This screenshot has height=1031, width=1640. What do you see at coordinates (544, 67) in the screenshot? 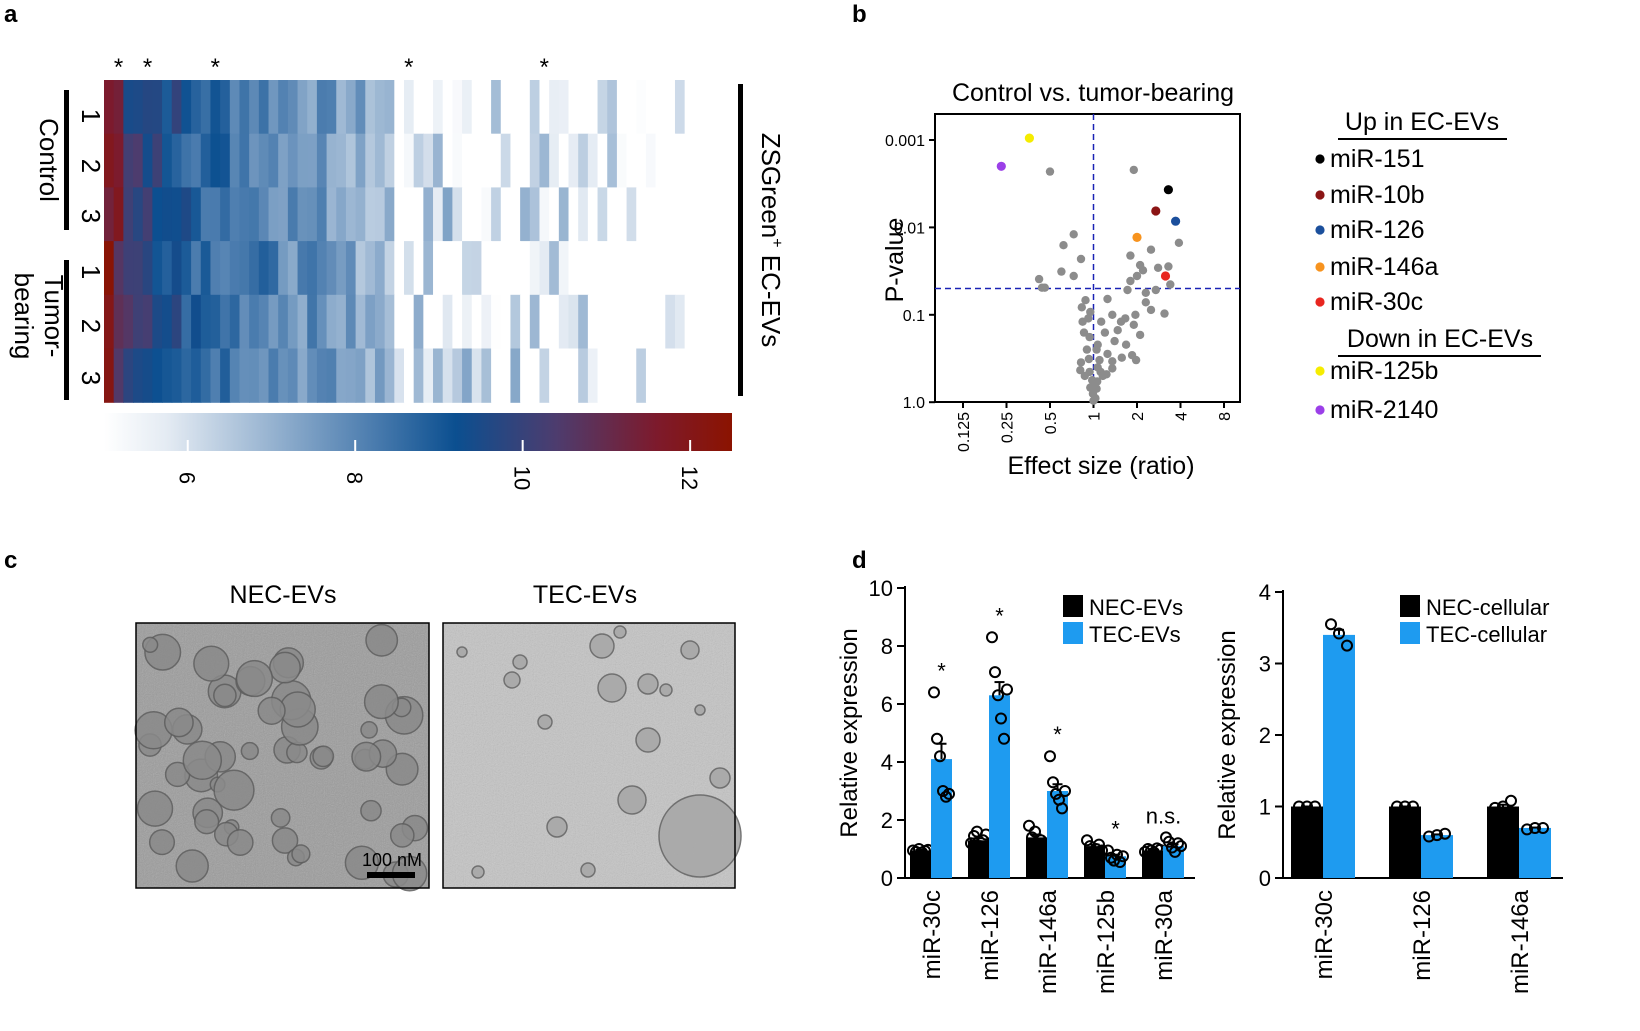
I see `heatmap-star: *` at bounding box center [544, 67].